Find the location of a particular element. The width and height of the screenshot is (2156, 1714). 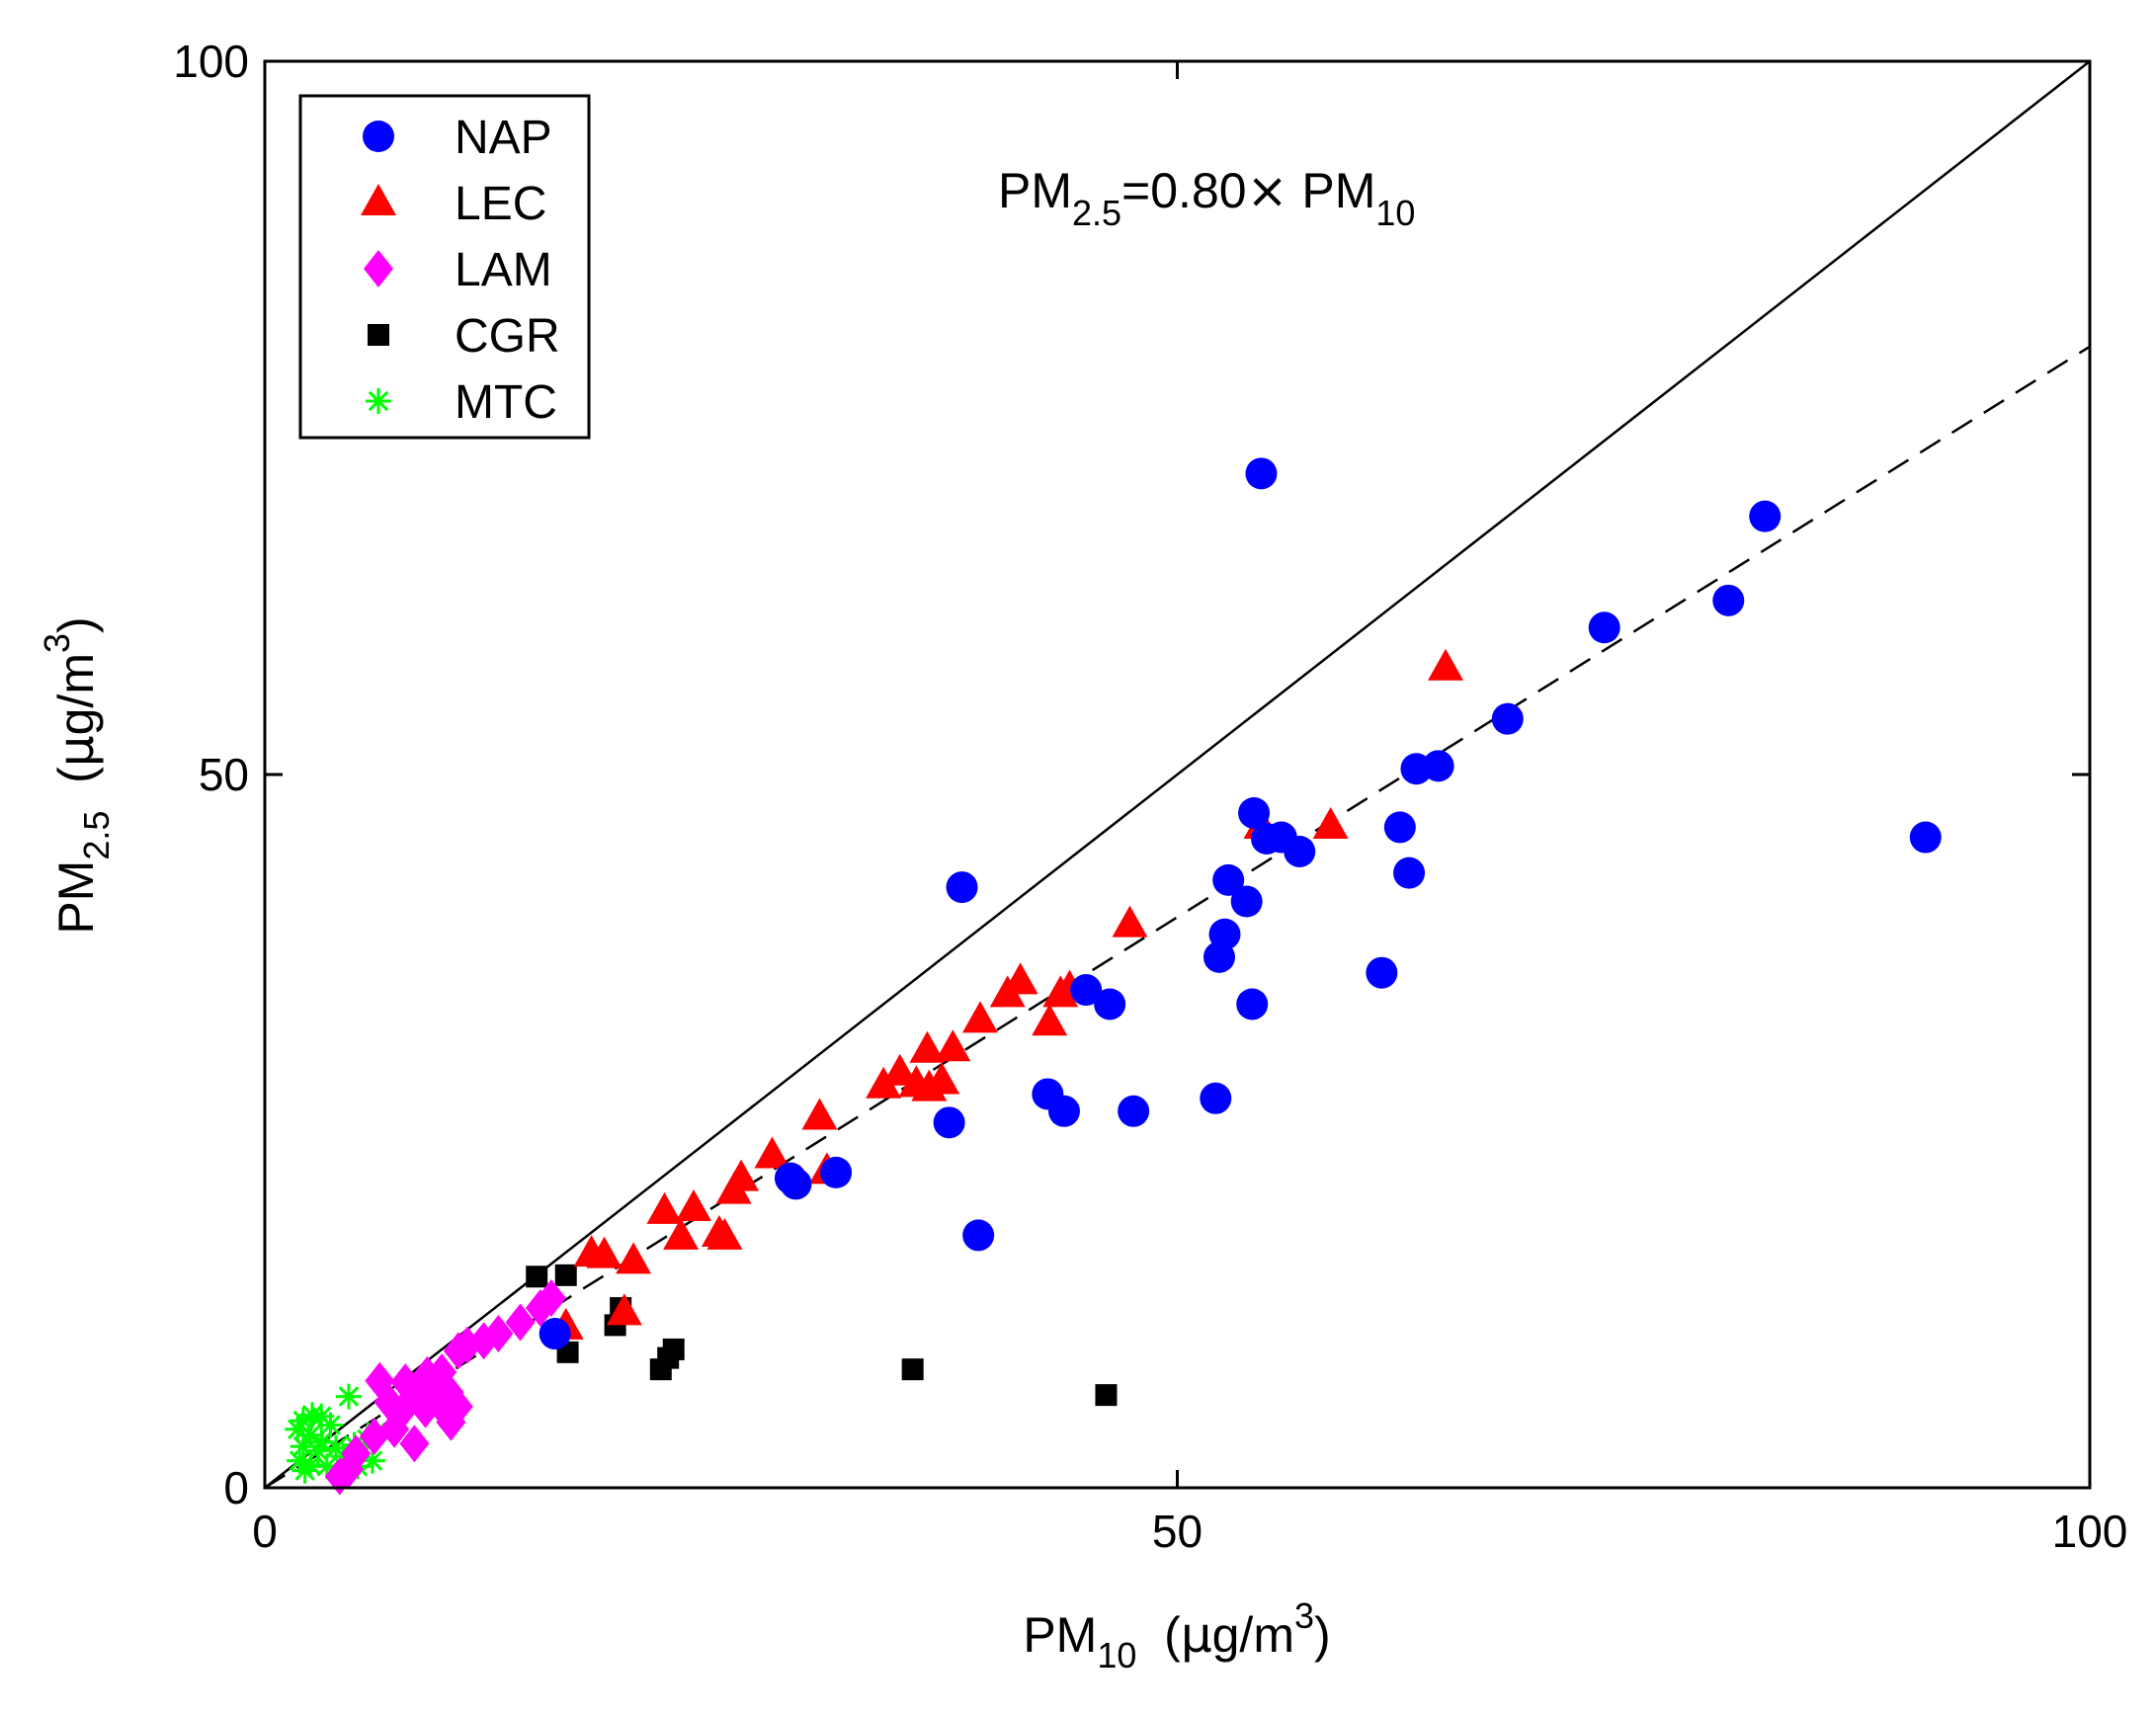

legend-lec-marker is located at coordinates (379, 199).